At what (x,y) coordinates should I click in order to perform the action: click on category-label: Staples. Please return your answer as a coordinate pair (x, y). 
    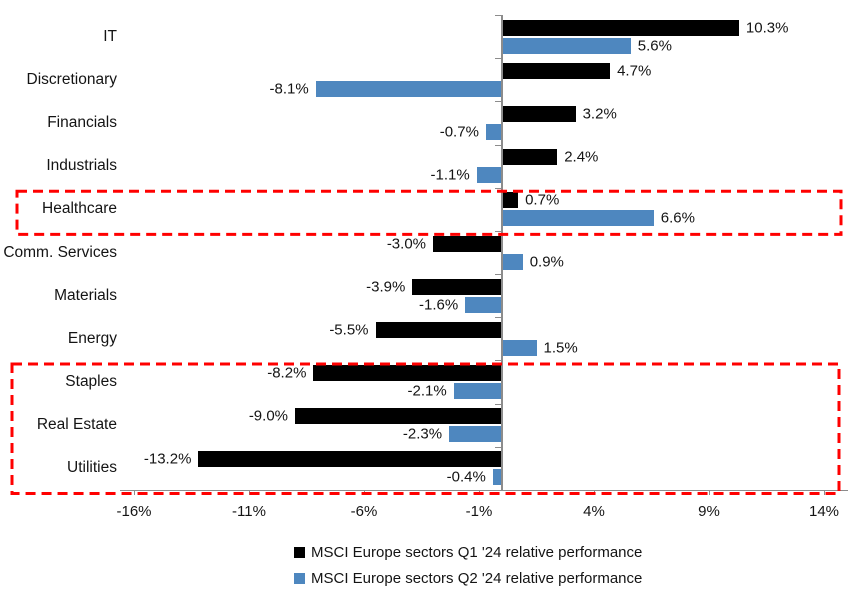
    Looking at the image, I should click on (91, 382).